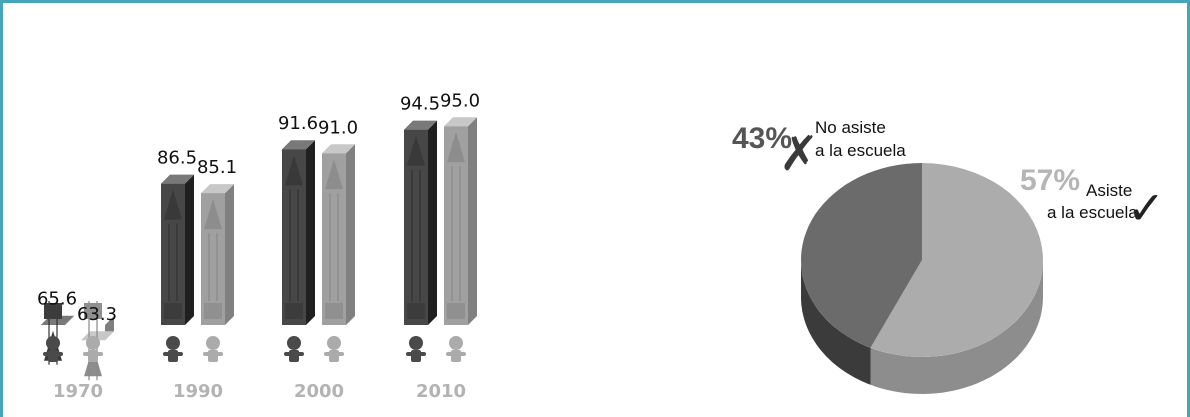  I want to click on bar-value-label: 65.6, so click(57, 299).